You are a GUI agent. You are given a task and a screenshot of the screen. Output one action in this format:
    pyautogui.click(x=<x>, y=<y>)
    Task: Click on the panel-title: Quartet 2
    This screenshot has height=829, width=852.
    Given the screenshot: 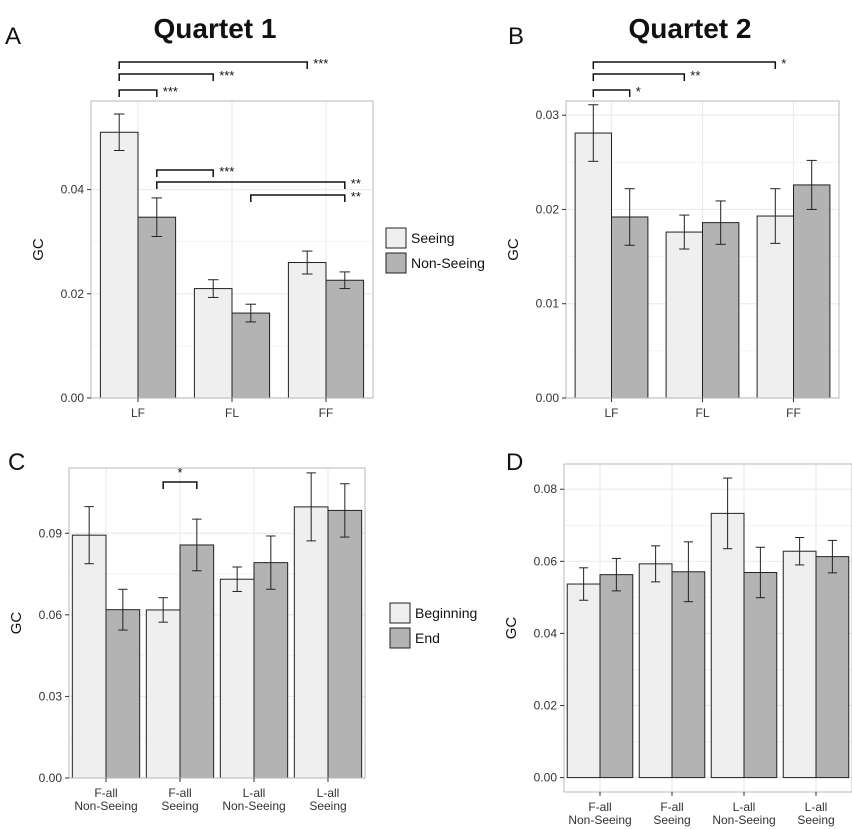 What is the action you would take?
    pyautogui.click(x=690, y=28)
    